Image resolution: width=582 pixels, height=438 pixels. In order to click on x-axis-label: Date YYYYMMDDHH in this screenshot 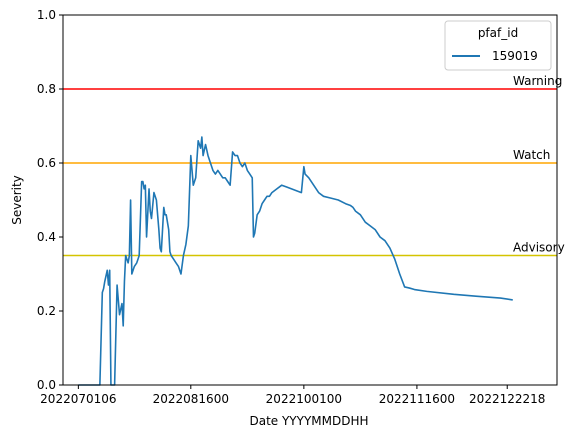, I will do `click(308, 421)`.